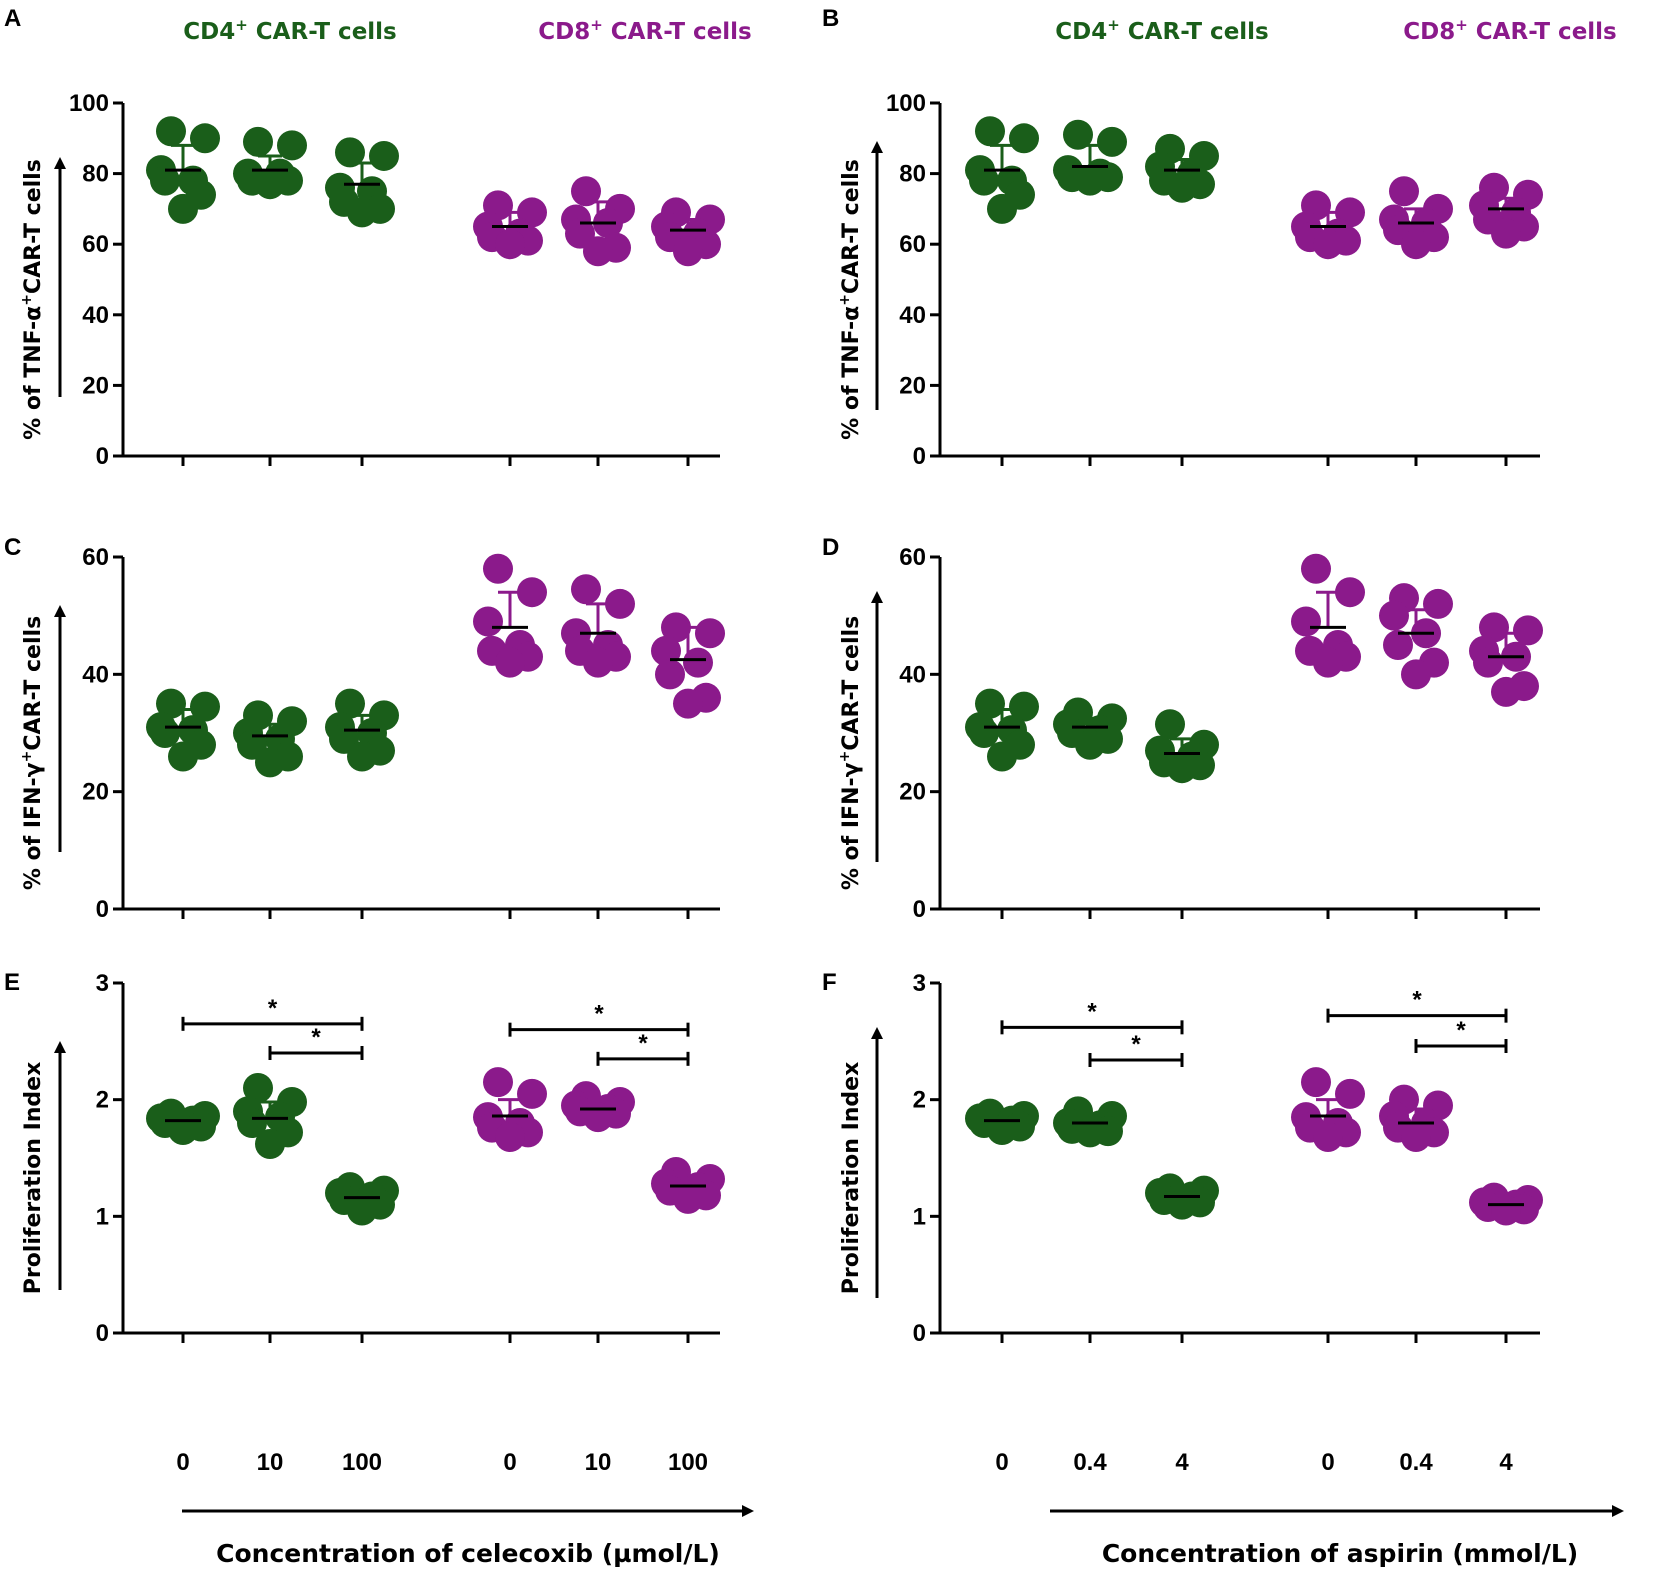  What do you see at coordinates (688, 1462) in the screenshot?
I see `x-category-label: 100` at bounding box center [688, 1462].